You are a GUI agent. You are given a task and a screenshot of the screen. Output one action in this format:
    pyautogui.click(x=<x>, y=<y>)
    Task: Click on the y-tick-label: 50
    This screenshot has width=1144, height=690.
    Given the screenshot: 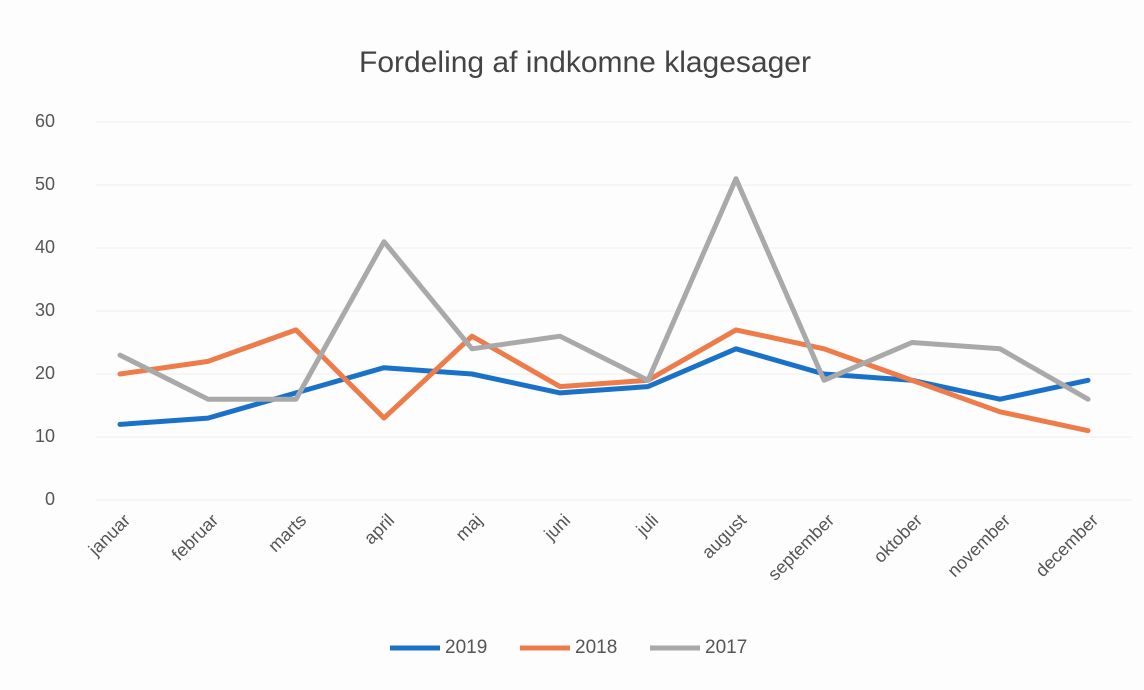 What is the action you would take?
    pyautogui.click(x=45, y=184)
    